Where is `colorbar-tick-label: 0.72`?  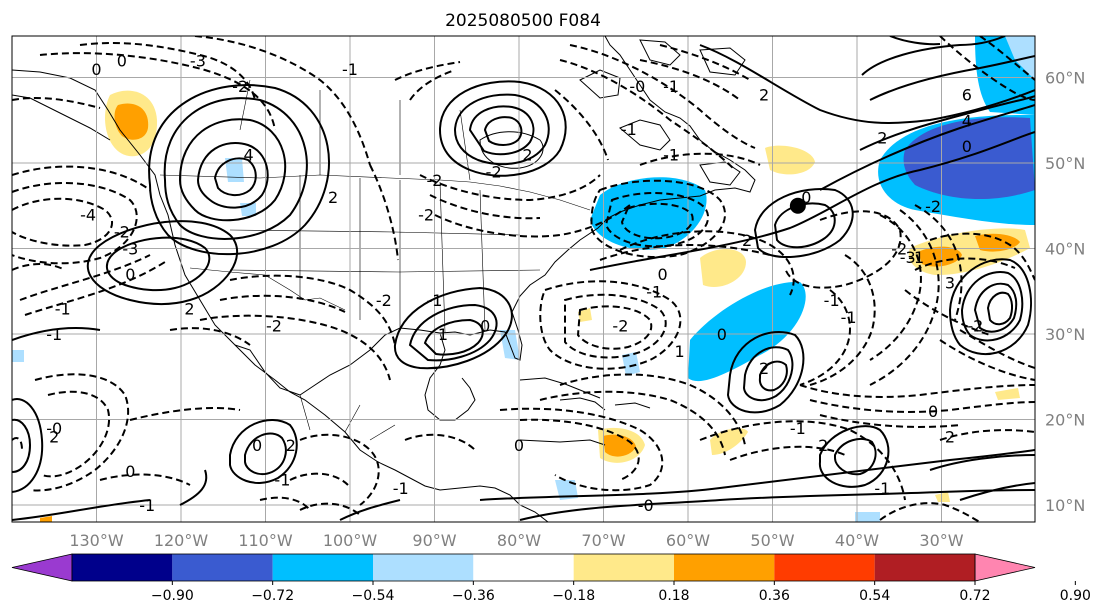
colorbar-tick-label: 0.72 is located at coordinates (974, 596).